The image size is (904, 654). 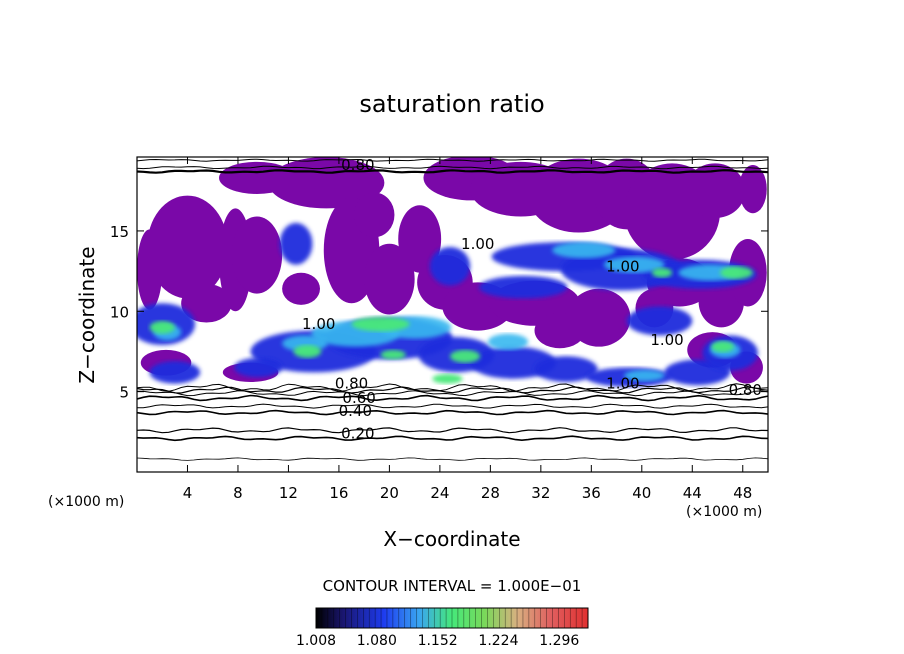 I want to click on x-tick-label: 8, so click(x=238, y=493).